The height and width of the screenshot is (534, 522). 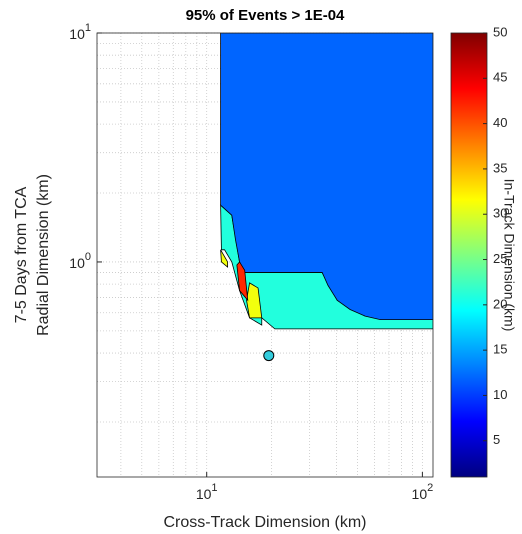 What do you see at coordinates (500, 394) in the screenshot?
I see `colorbar-tick-label: 10` at bounding box center [500, 394].